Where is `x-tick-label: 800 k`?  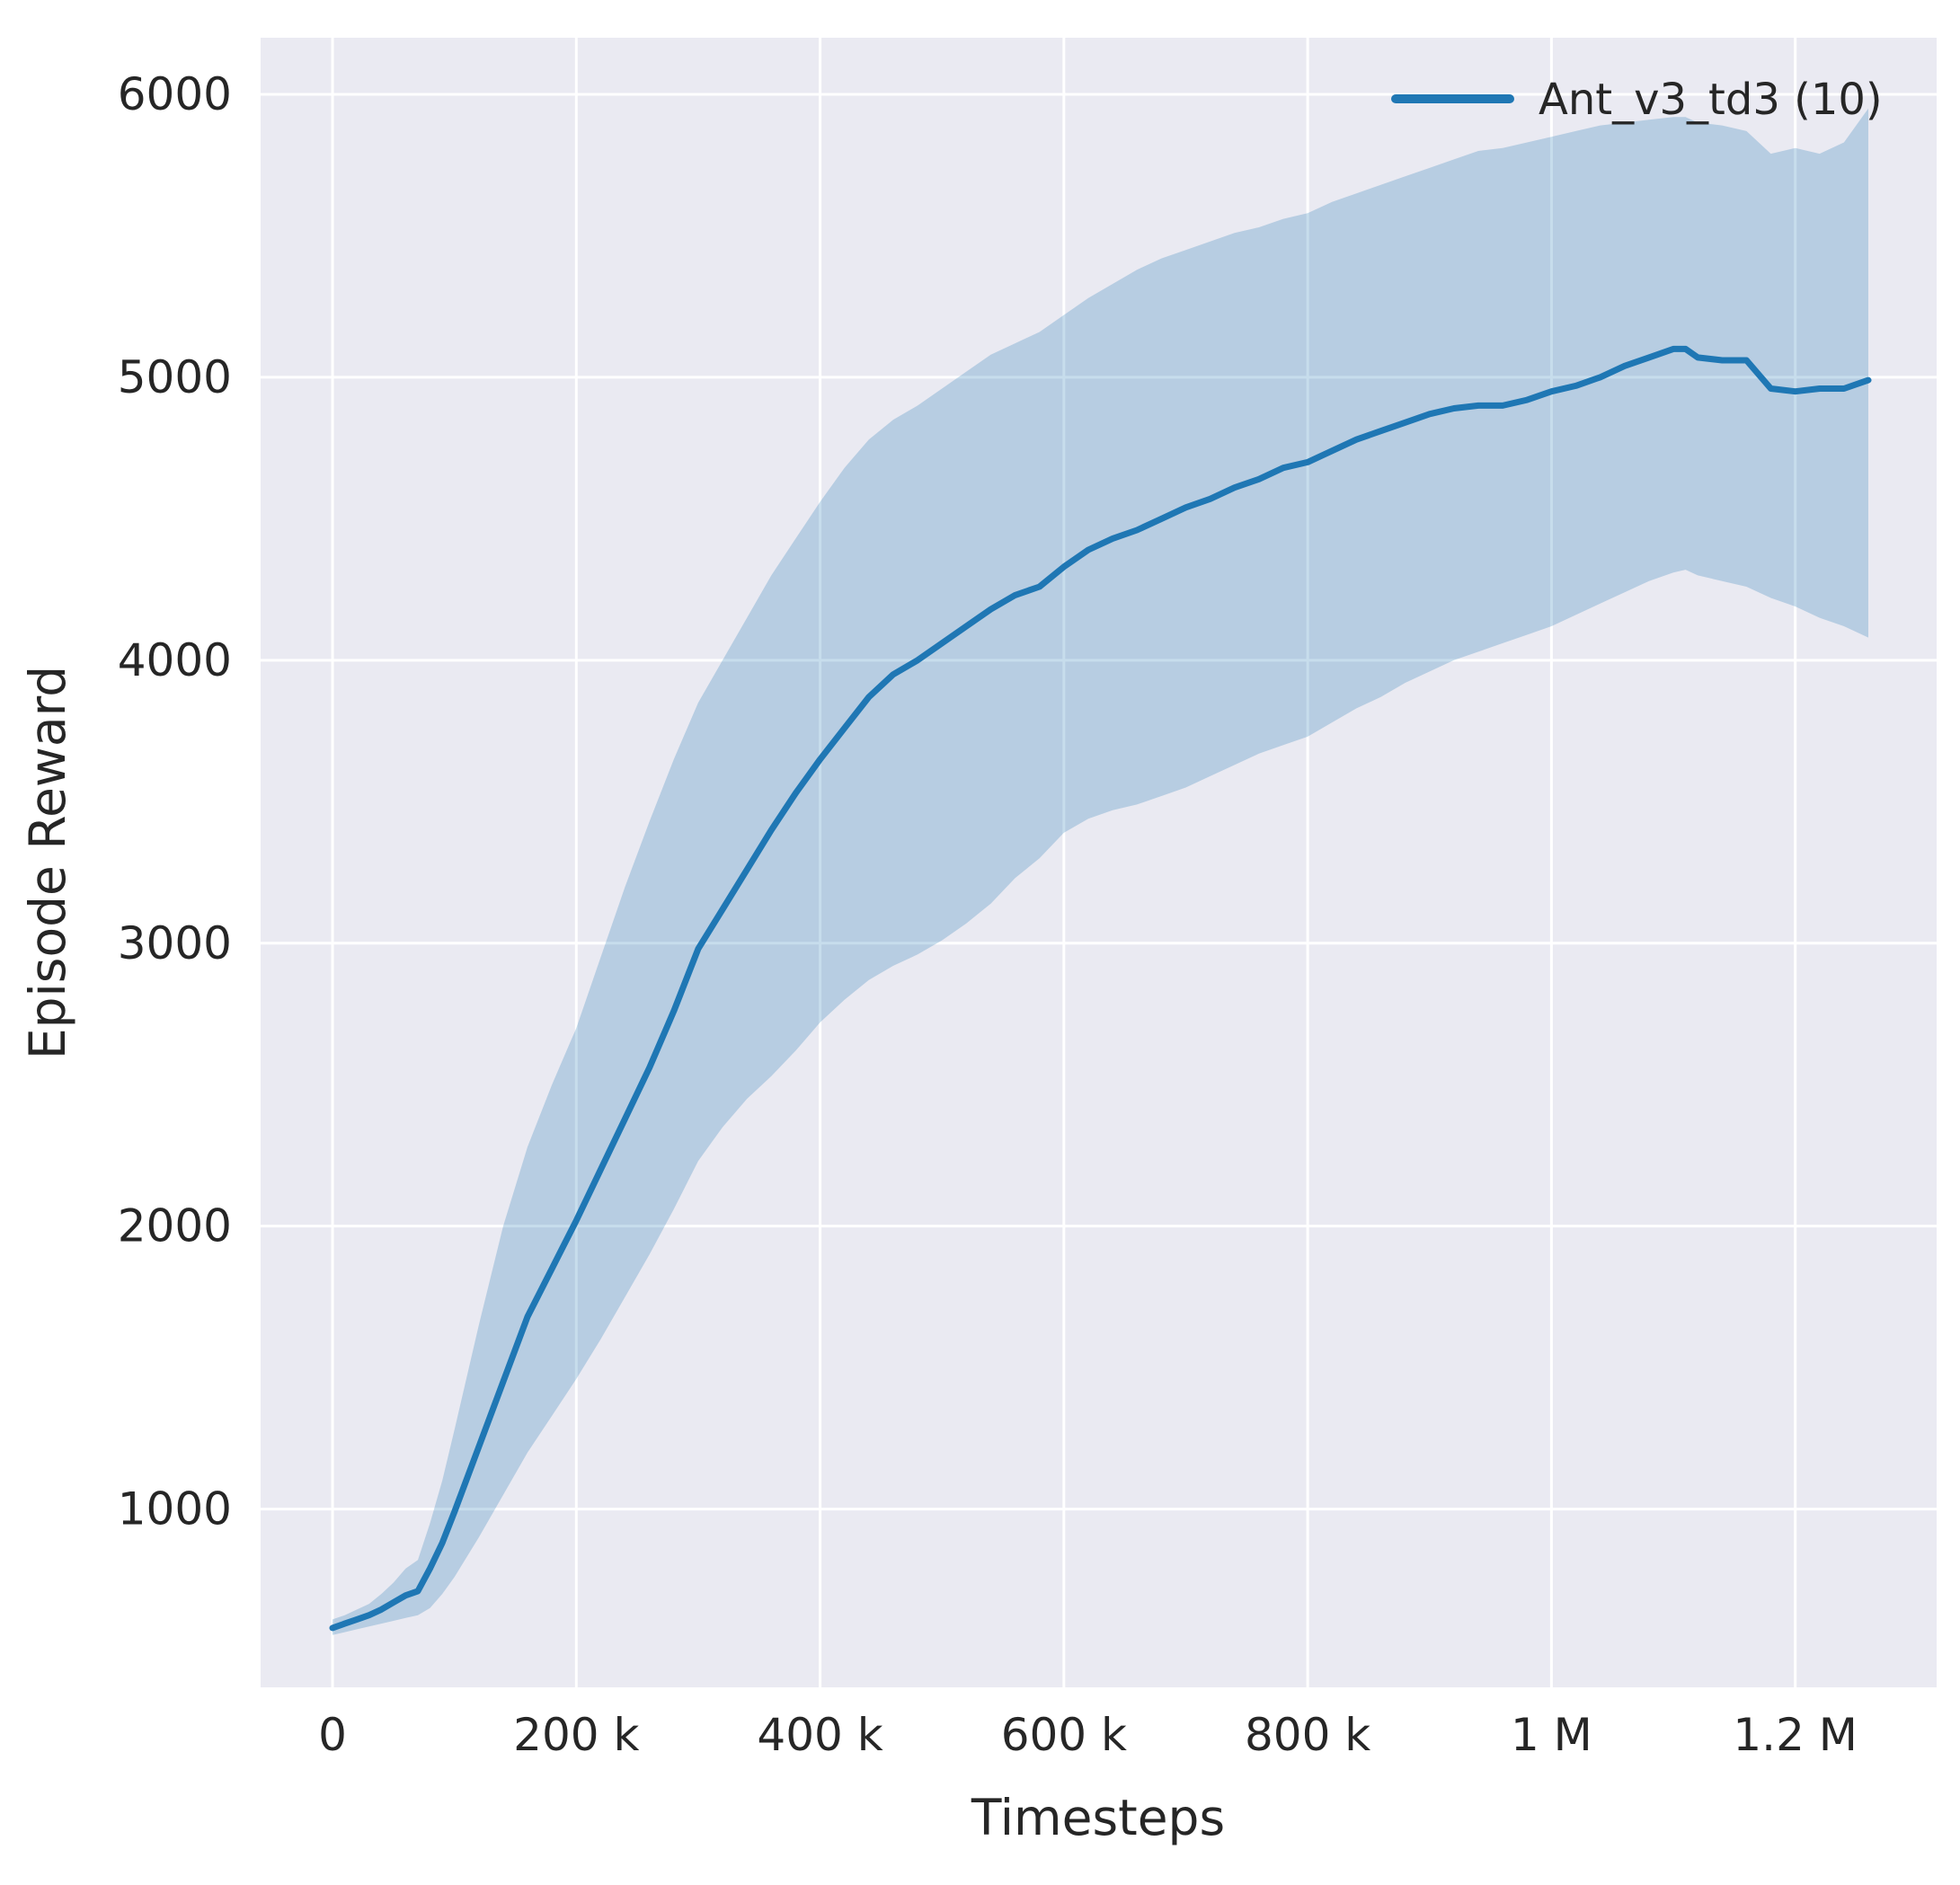
x-tick-label: 800 k is located at coordinates (1308, 1735).